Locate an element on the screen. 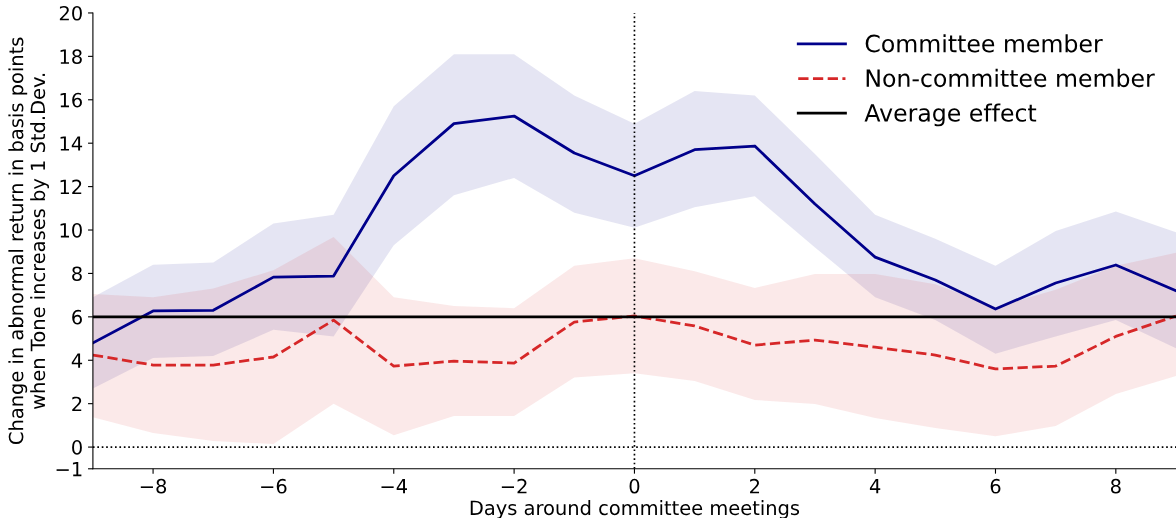  x-tick-label: 8 is located at coordinates (1115, 486).